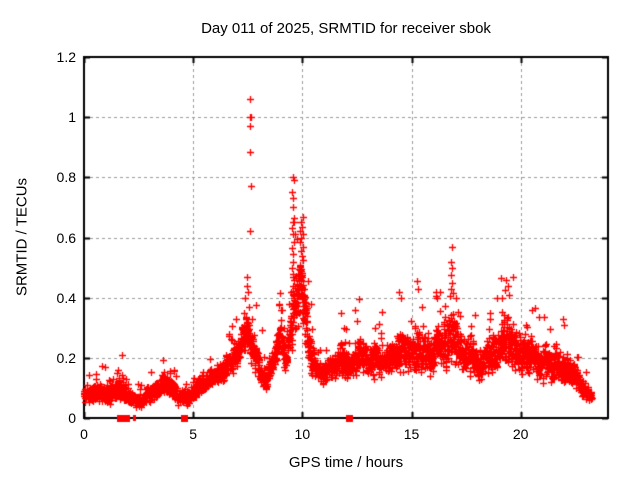 The height and width of the screenshot is (480, 640). Describe the element at coordinates (72, 418) in the screenshot. I see `y-tick-label: 0` at that location.